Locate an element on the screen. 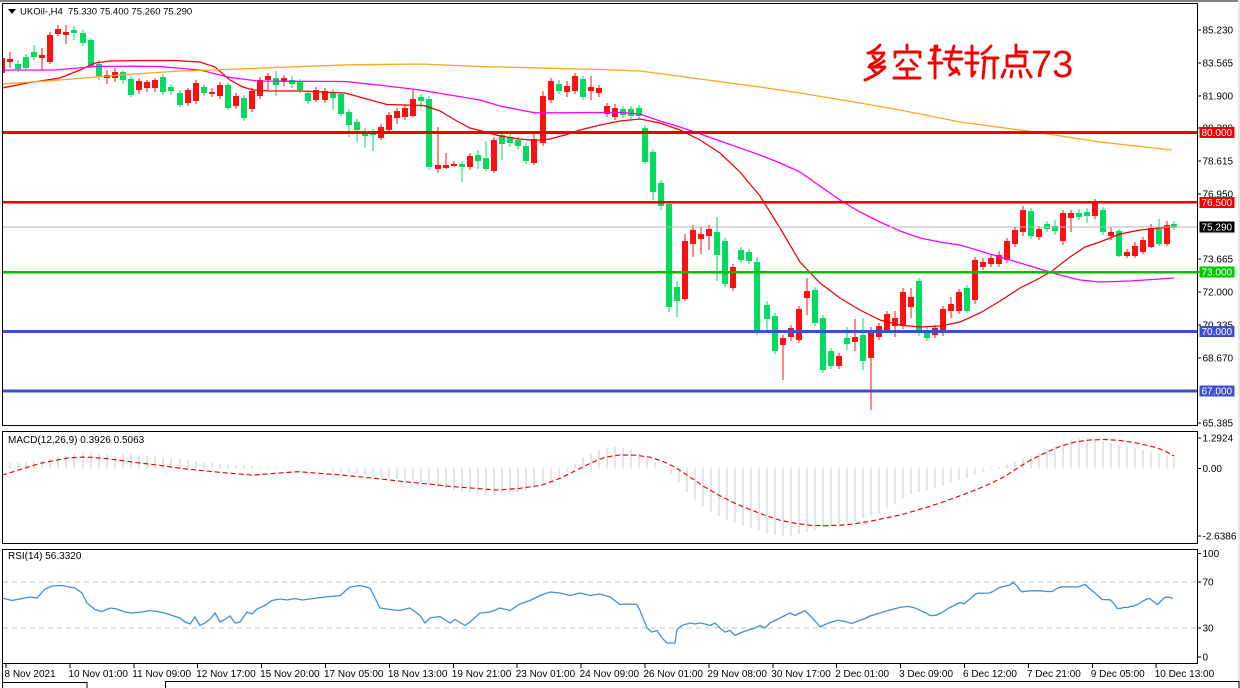 This screenshot has width=1240, height=688. svg-text: 100 is located at coordinates (1211, 554).